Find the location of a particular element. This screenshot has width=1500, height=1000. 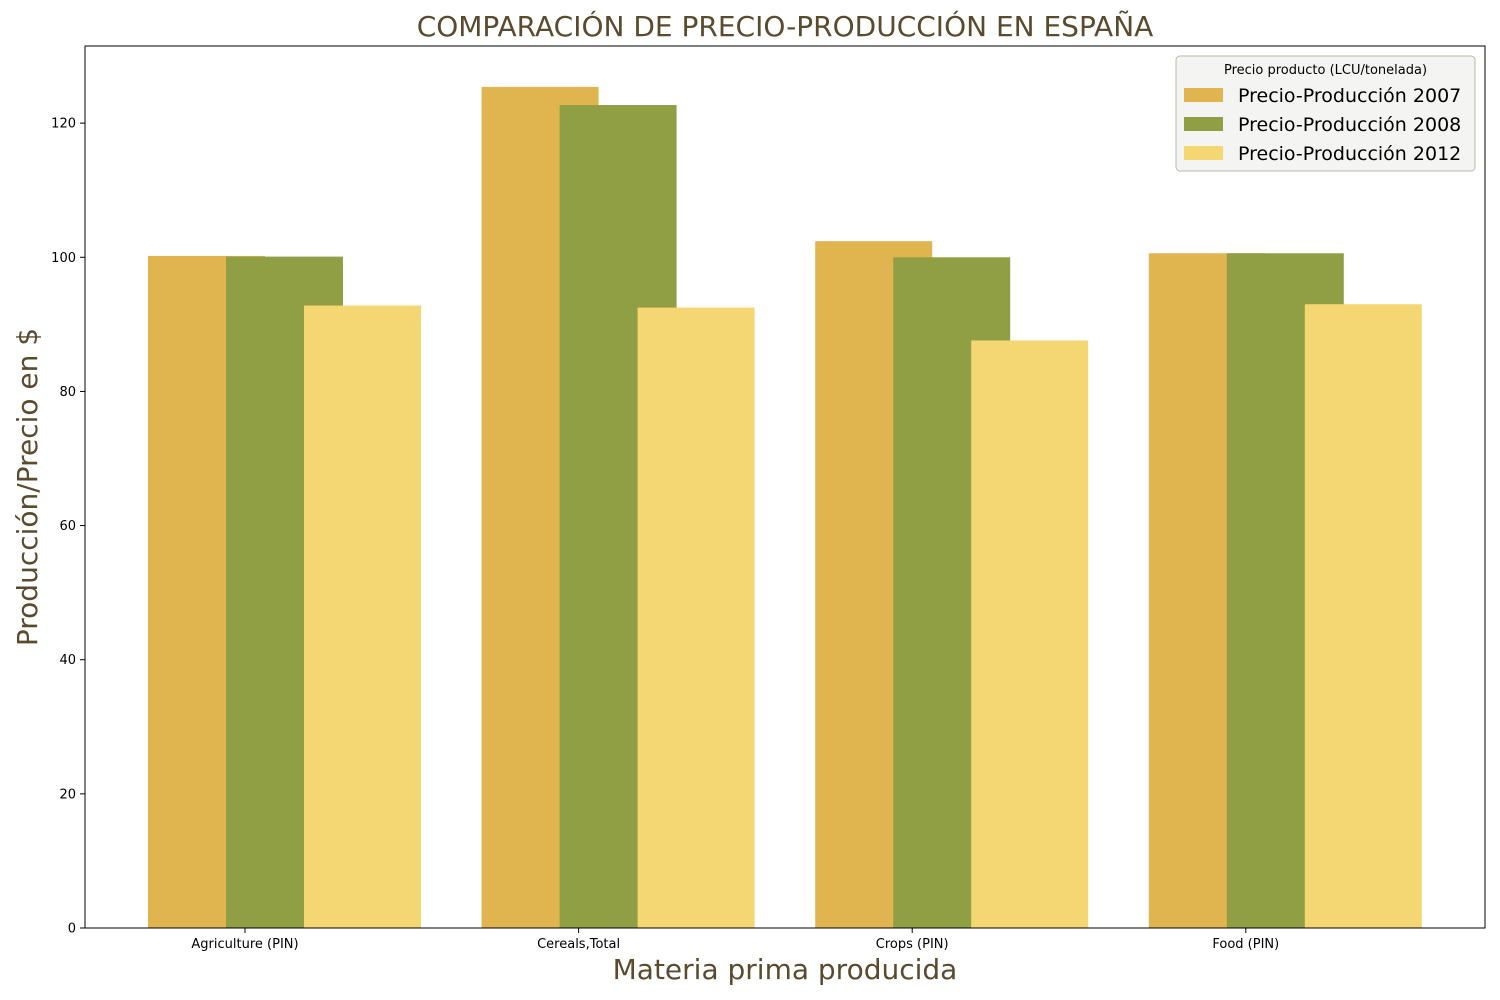

legend-entry-label: Precio-Producción 2008 is located at coordinates (1349, 125).